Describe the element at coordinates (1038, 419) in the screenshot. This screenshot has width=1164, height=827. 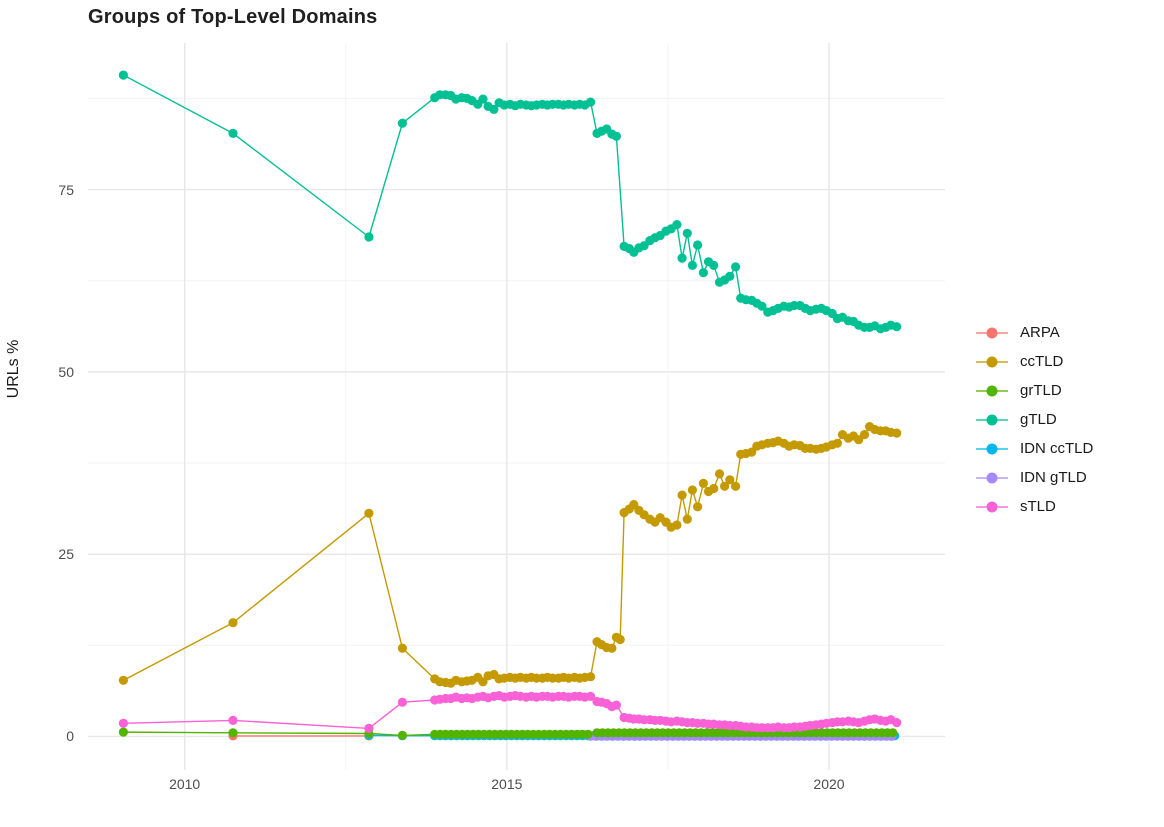
I see `legend-label: gTLD` at that location.